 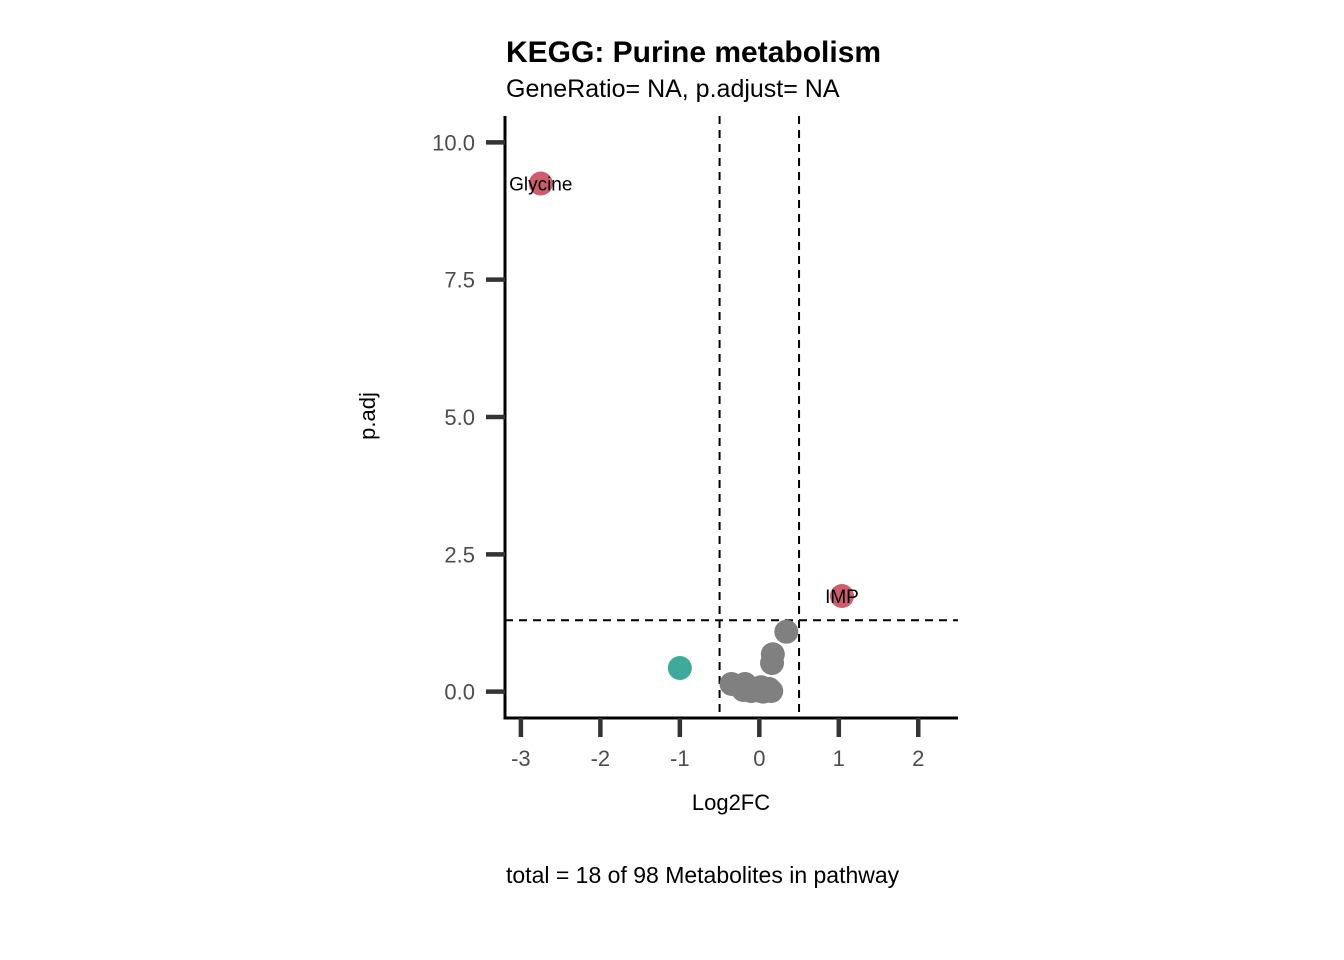 What do you see at coordinates (703, 875) in the screenshot?
I see `chart-caption: total = 18 of 98 Metabolites in pathway` at bounding box center [703, 875].